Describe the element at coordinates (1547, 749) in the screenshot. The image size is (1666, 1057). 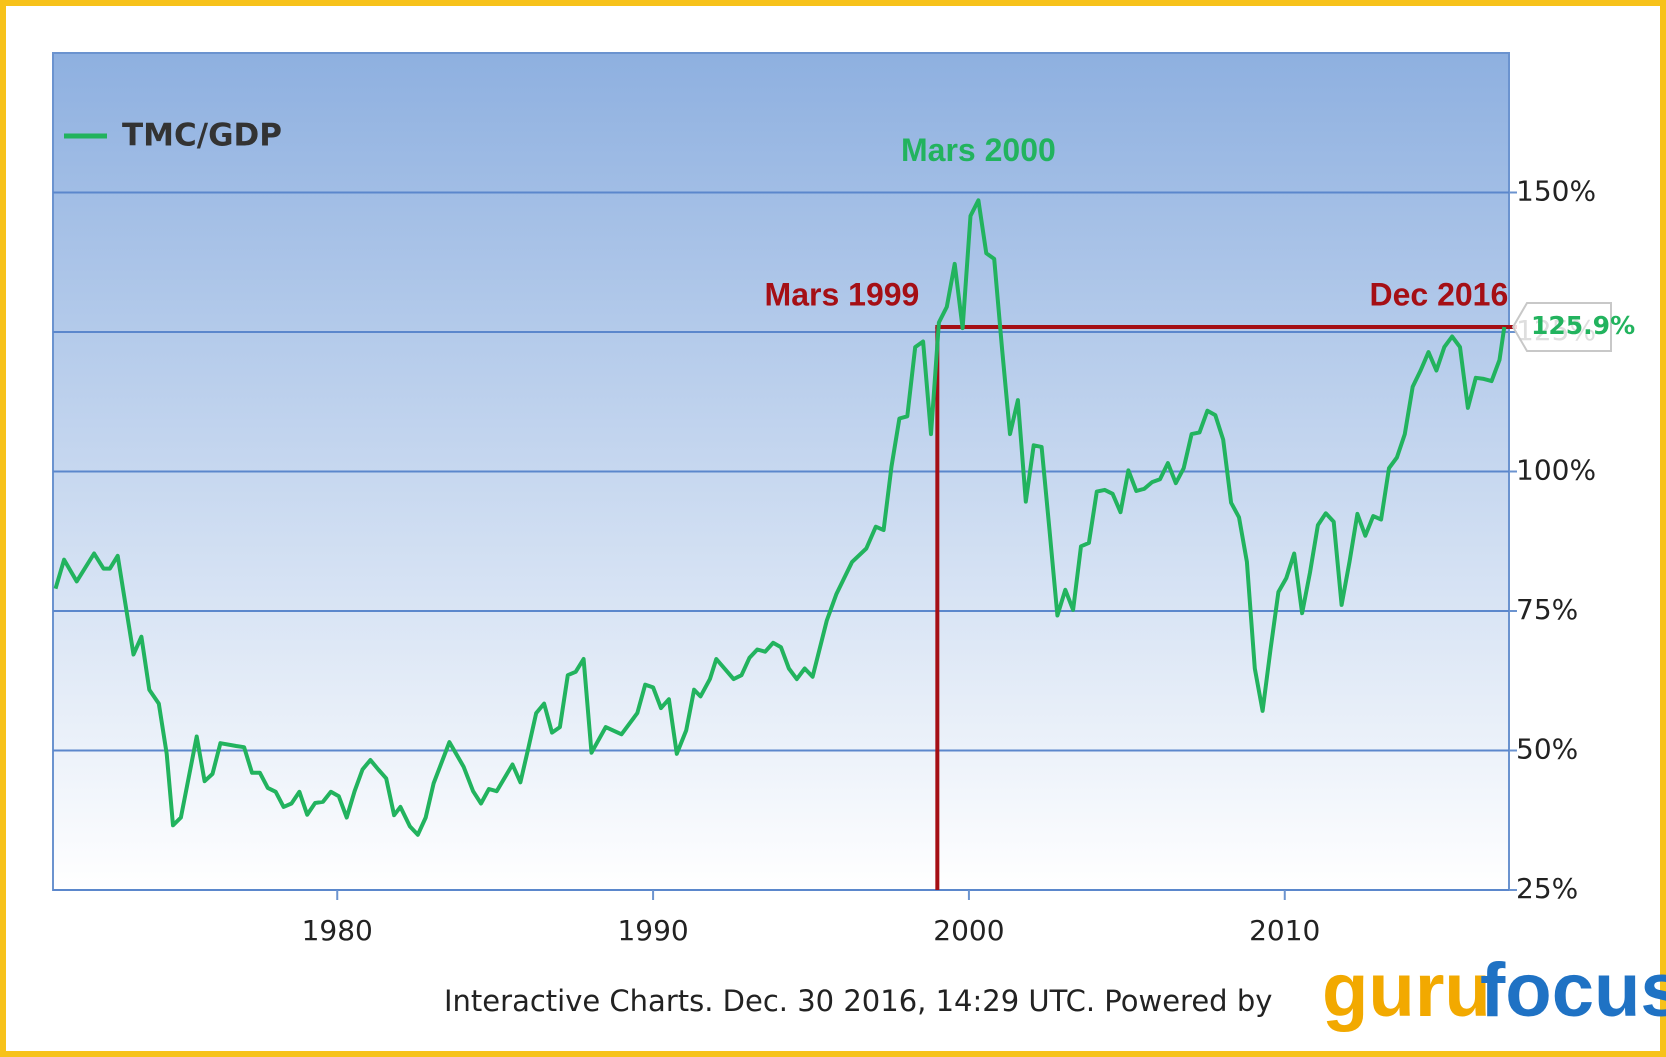
I see `y-tick-label: 50%` at that location.